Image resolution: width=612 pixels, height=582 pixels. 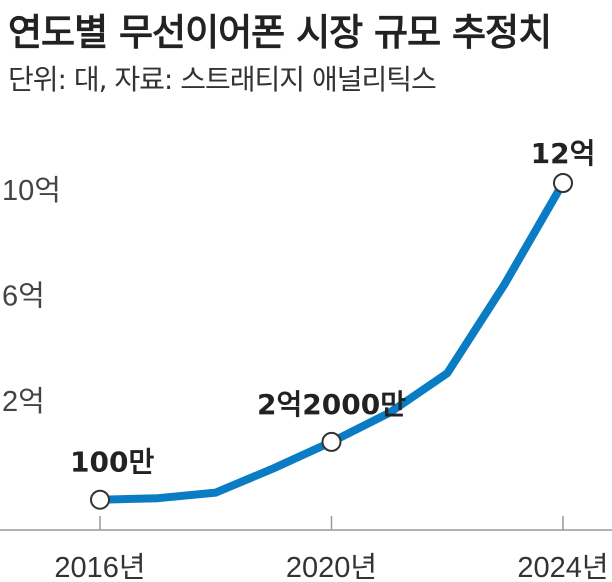 What do you see at coordinates (99, 567) in the screenshot?
I see `x-tick-label: 2016년` at bounding box center [99, 567].